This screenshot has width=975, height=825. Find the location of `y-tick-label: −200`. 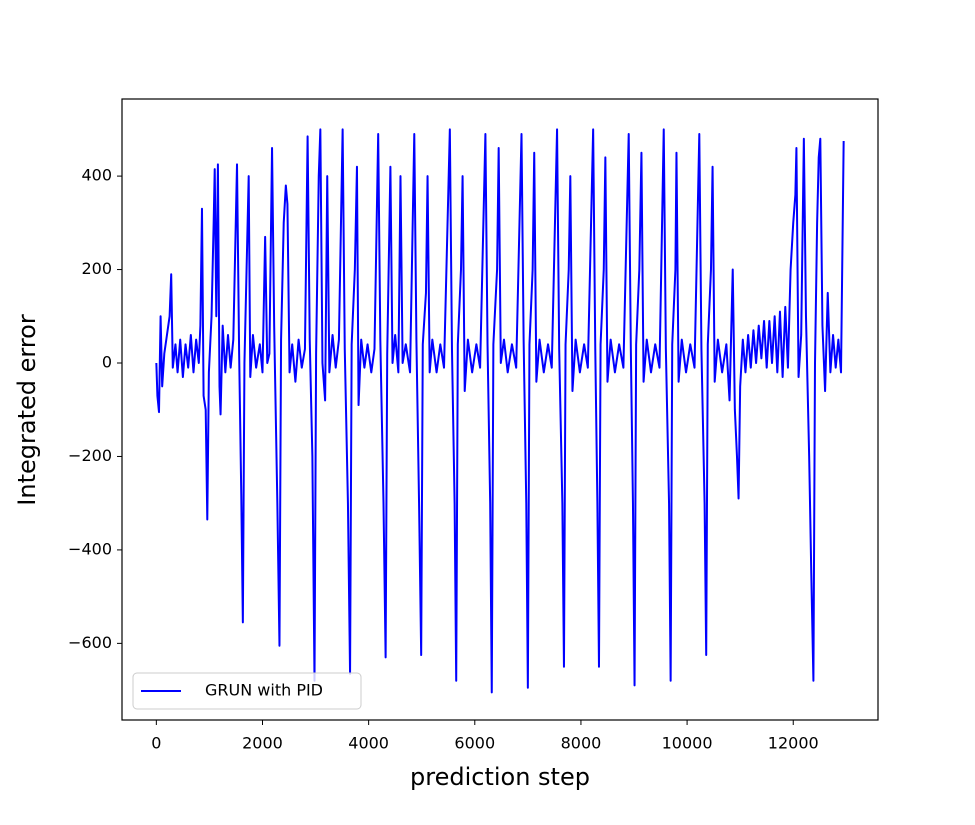

y-tick-label: −200 is located at coordinates (90, 455).